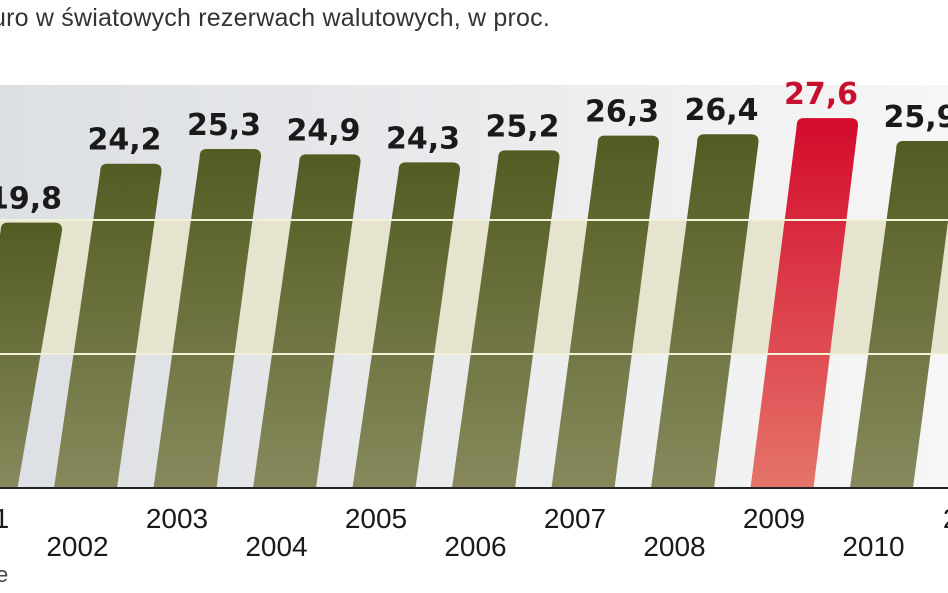 This screenshot has width=948, height=593. What do you see at coordinates (721, 110) in the screenshot?
I see `value-label-2008: 26,4` at bounding box center [721, 110].